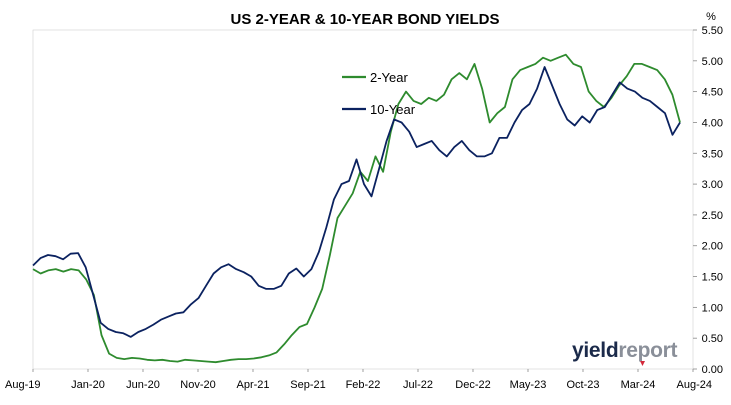 The image size is (731, 405). Describe the element at coordinates (389, 77) in the screenshot. I see `legend-label-2-year: 2-Year` at that location.